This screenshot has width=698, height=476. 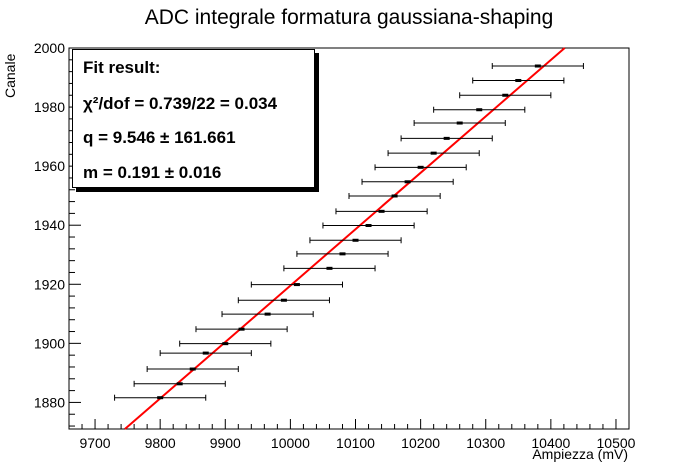 I want to click on y-tick-label: 1980, so click(x=49, y=107).